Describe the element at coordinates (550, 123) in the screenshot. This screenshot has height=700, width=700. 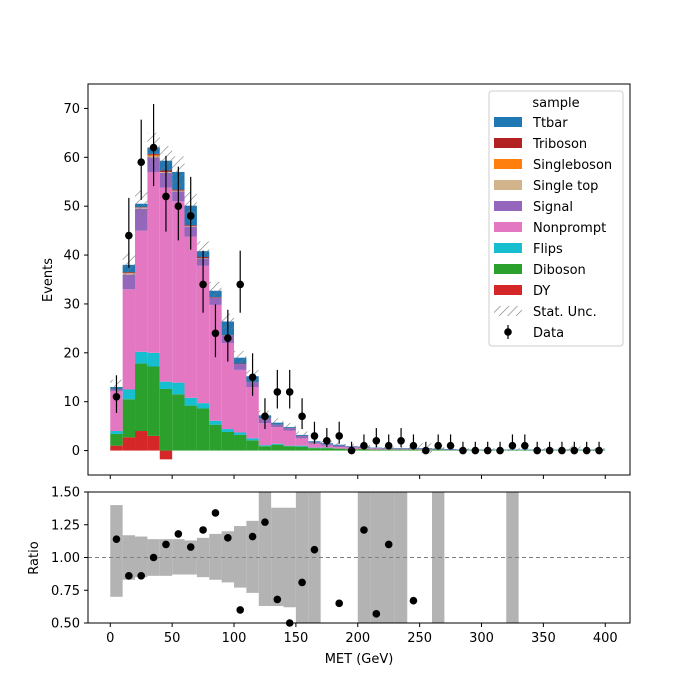
I see `legend-label: Ttbar` at that location.